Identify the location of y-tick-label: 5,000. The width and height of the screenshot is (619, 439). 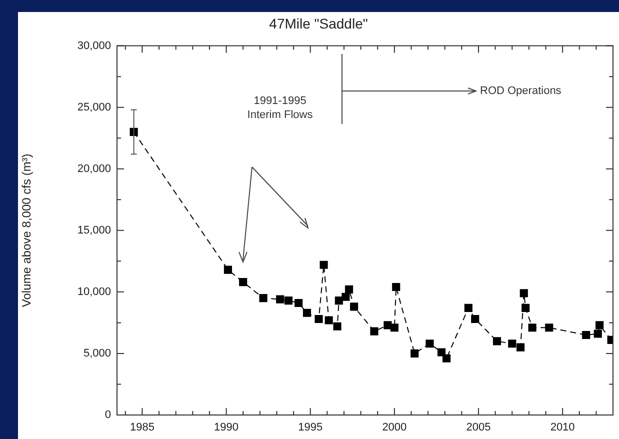
(97, 354).